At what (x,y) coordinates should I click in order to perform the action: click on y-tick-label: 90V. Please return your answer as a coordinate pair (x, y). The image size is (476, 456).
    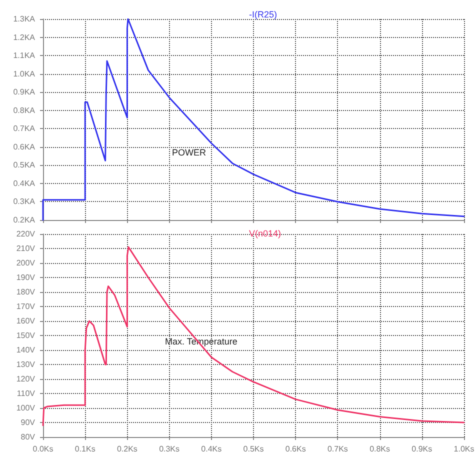
    Looking at the image, I should click on (28, 422).